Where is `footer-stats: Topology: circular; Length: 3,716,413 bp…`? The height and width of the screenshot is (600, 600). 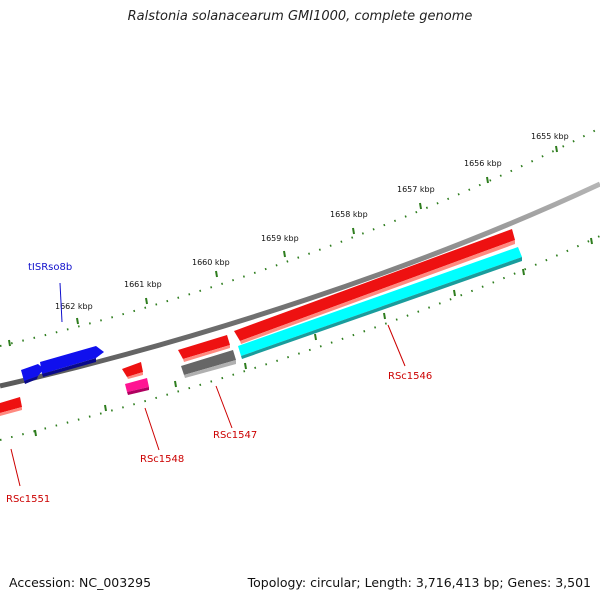 footer-stats: Topology: circular; Length: 3,716,413 bp… is located at coordinates (419, 582).